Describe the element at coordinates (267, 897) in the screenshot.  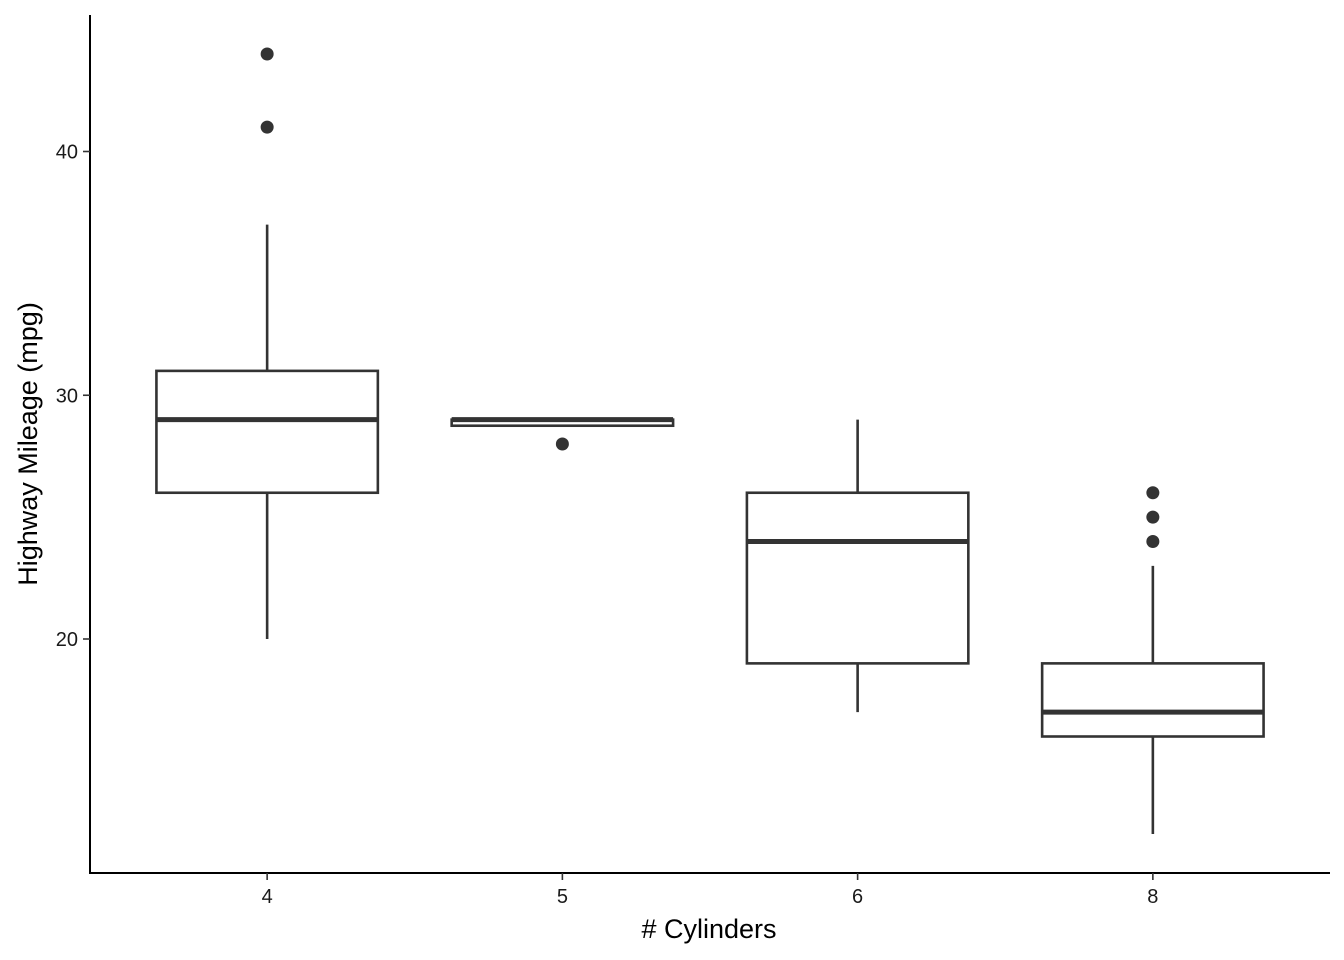
I see `x-tick-label-4: 4` at that location.